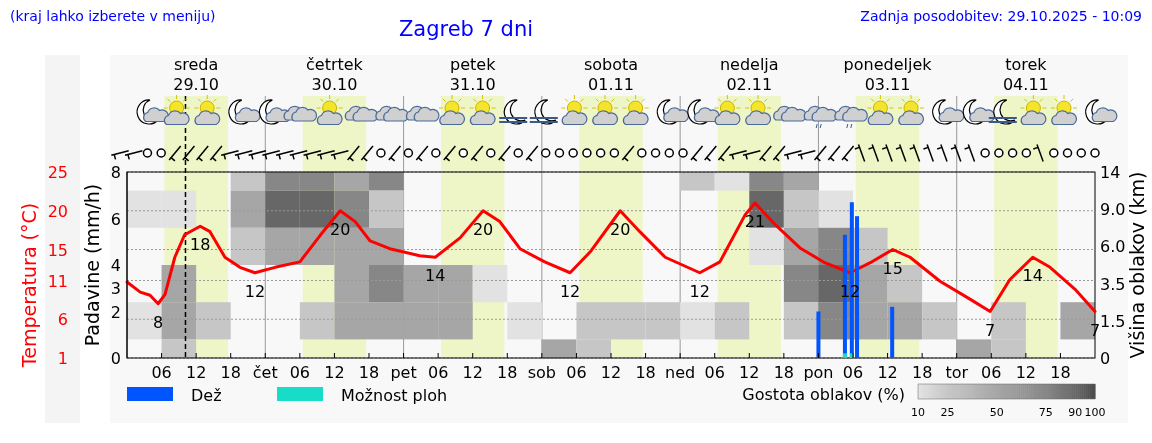 Image resolution: width=1152 pixels, height=443 pixels. What do you see at coordinates (206, 395) in the screenshot?
I see `legend-label: Dež` at bounding box center [206, 395].